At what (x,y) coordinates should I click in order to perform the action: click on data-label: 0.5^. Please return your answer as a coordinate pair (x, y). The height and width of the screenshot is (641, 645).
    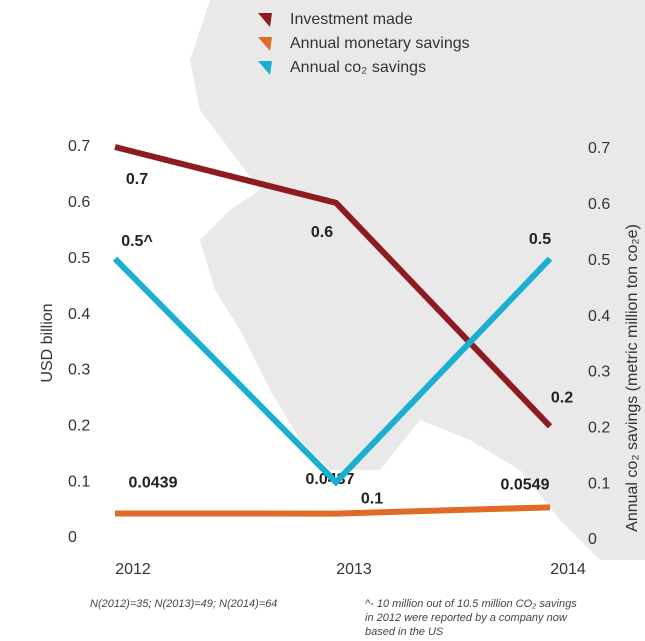
    Looking at the image, I should click on (137, 241).